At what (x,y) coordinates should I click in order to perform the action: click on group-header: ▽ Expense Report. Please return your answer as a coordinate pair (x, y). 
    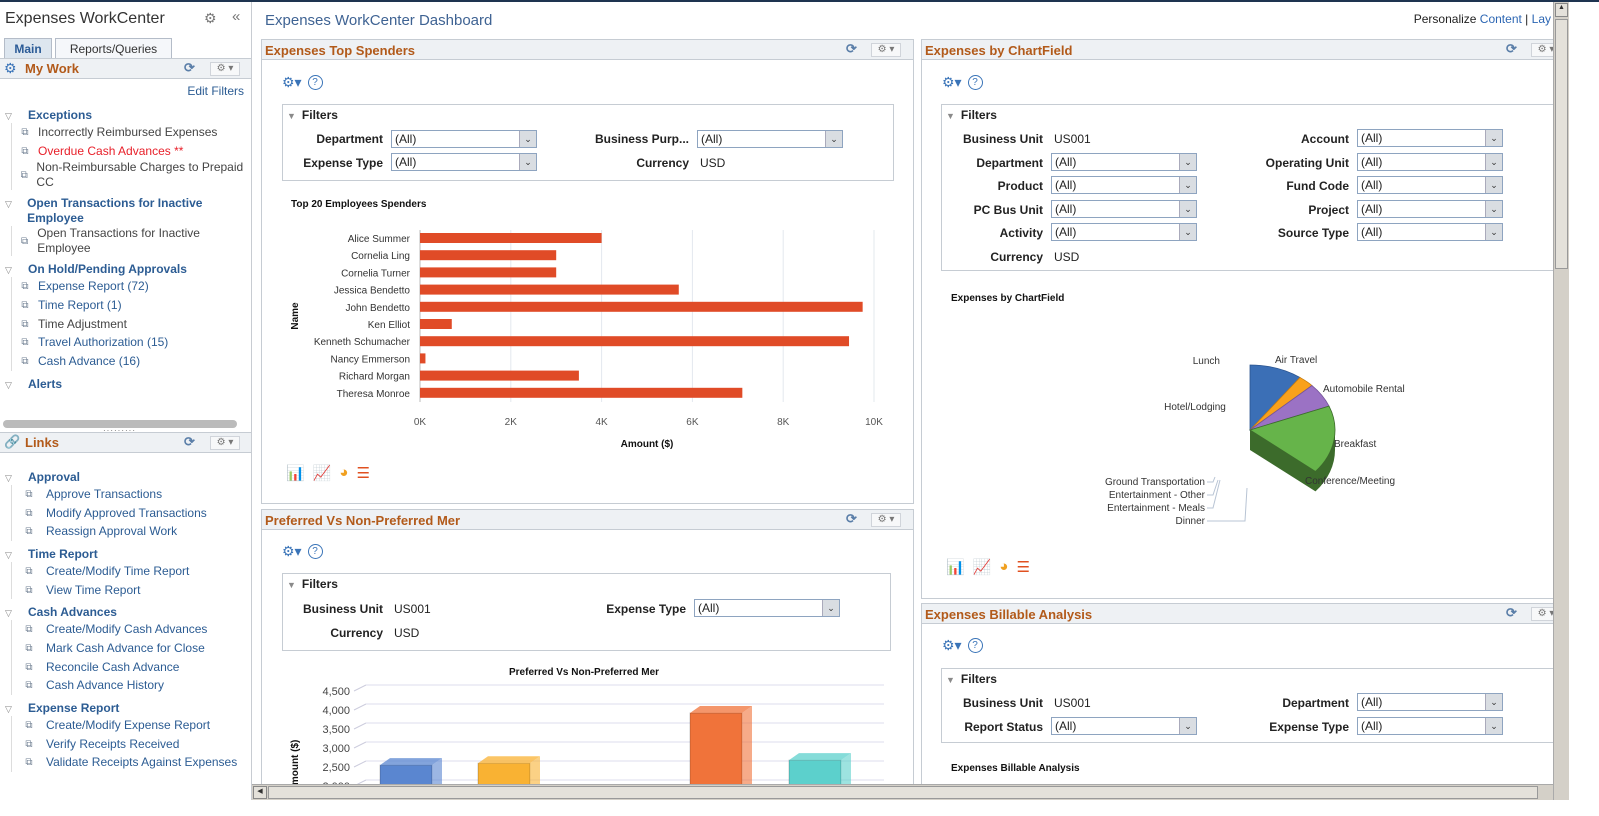
    Looking at the image, I should click on (125, 708).